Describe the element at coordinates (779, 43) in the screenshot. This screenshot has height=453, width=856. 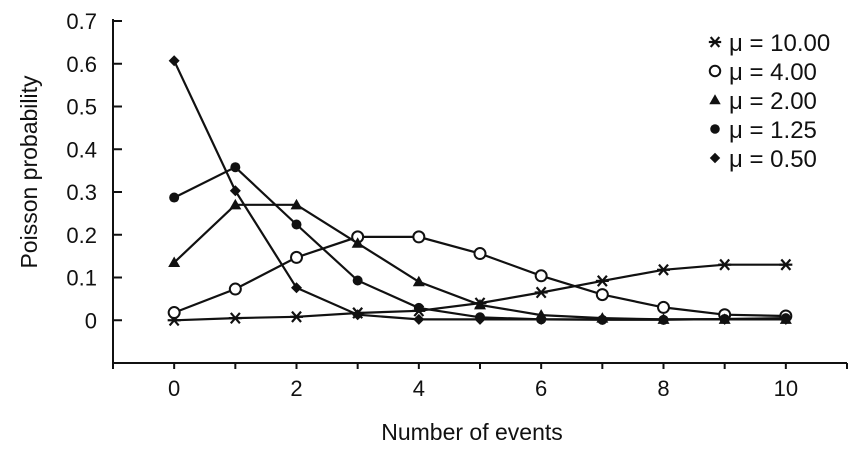
I see `legend-label: μ = 10.00` at that location.